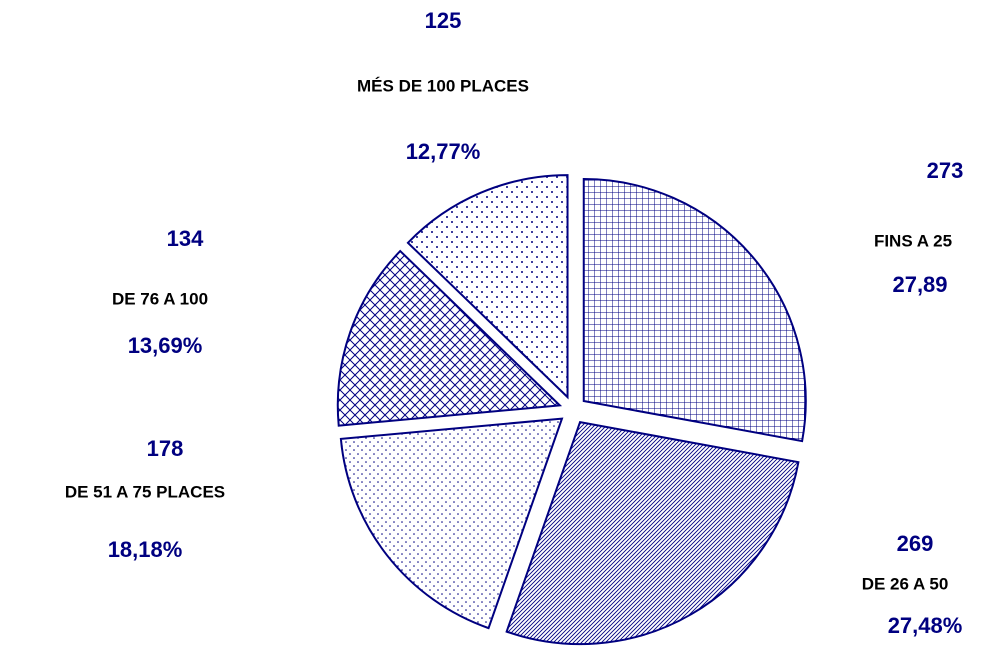 The height and width of the screenshot is (654, 997). Describe the element at coordinates (945, 170) in the screenshot. I see `value-label: 273` at that location.